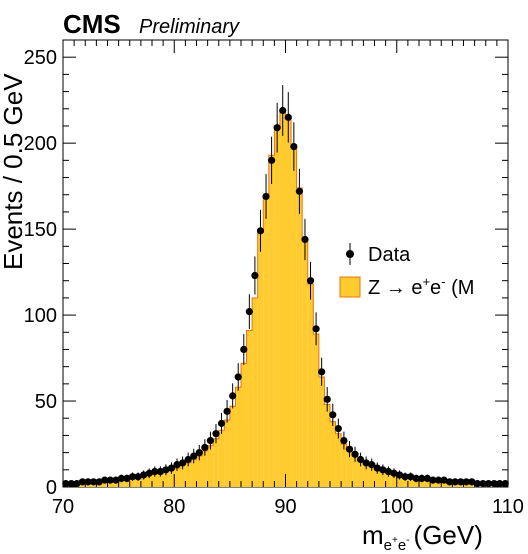 This screenshot has height=554, width=528. What do you see at coordinates (350, 254) in the screenshot?
I see `legend-data-marker` at bounding box center [350, 254].